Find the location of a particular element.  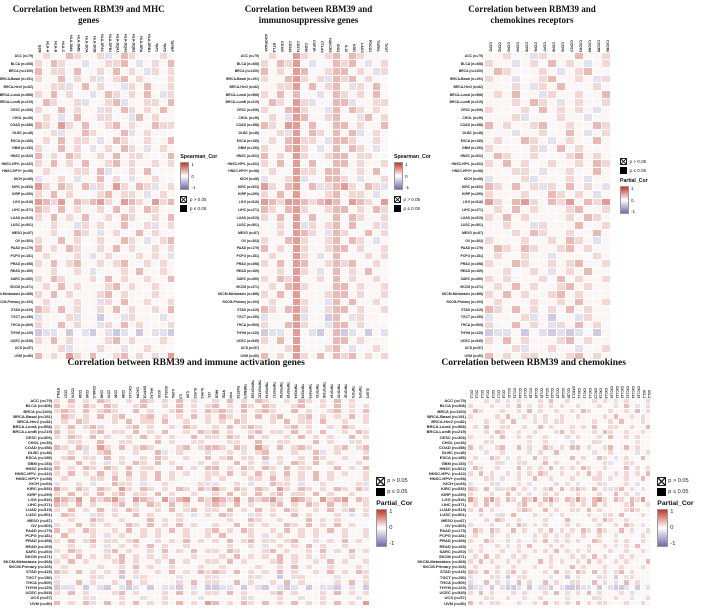

col-label-slot: TNFSF14 is located at coordinates (330, 384).